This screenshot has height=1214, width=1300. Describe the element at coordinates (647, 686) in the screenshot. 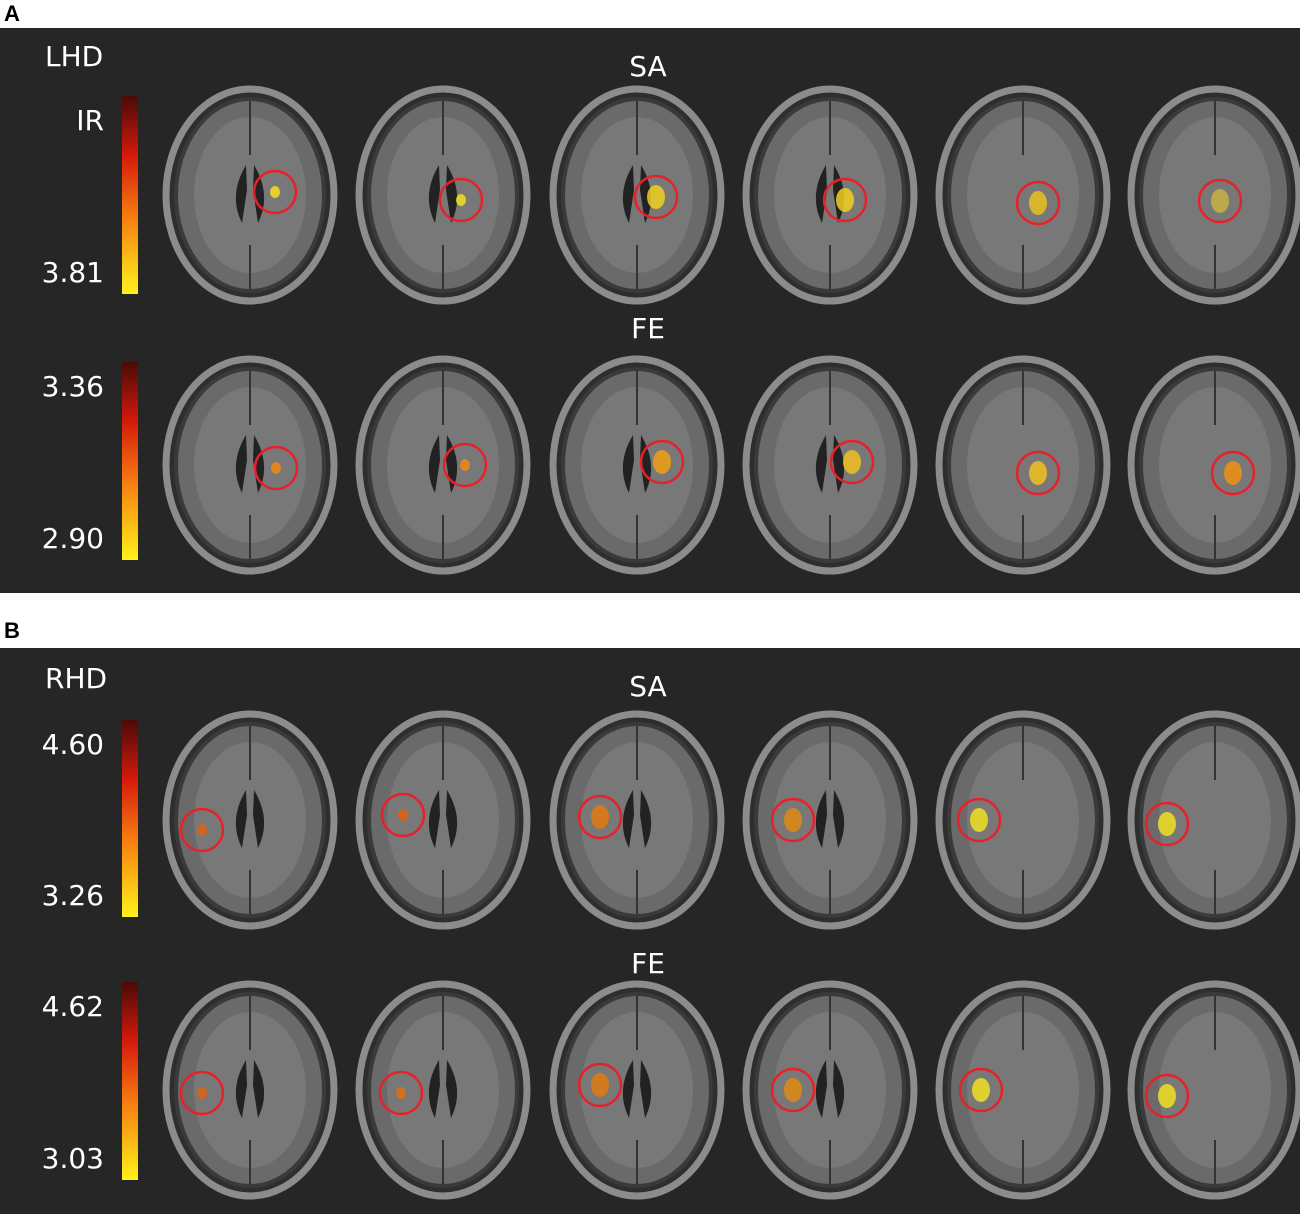

I see `row-title: SA` at that location.